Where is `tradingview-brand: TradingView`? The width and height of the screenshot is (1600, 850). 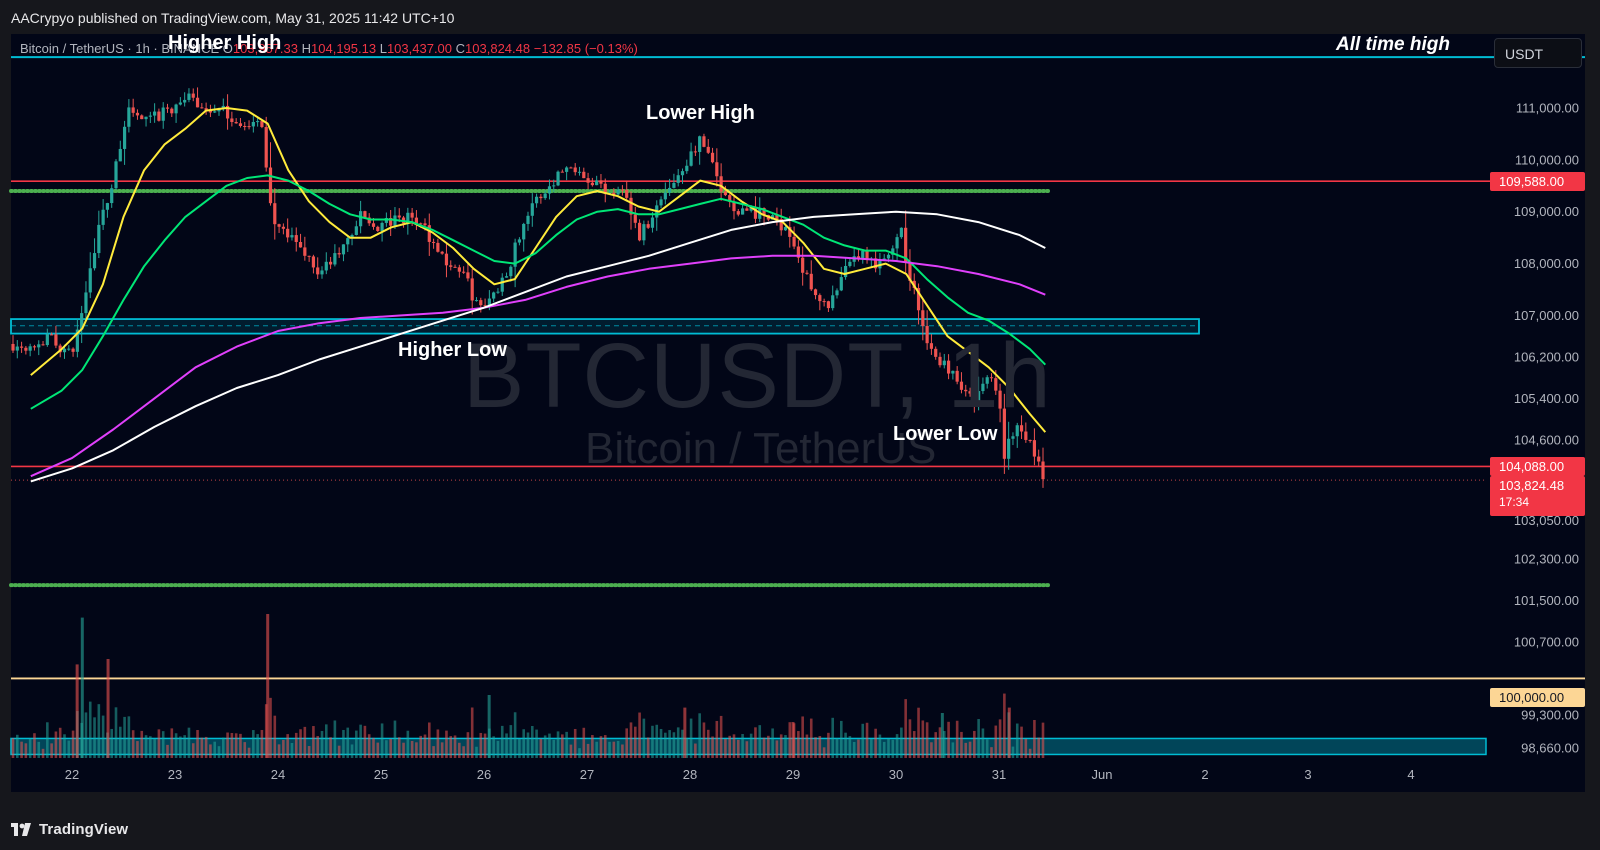
tradingview-brand: TradingView is located at coordinates (84, 829).